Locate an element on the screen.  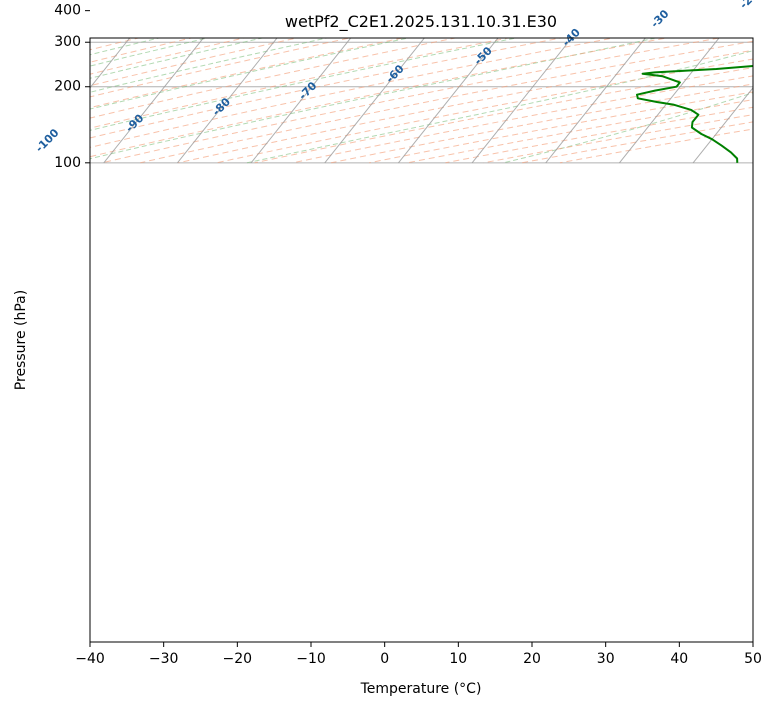
y-axis-title: Pressure (hPa) is located at coordinates (21, 340).